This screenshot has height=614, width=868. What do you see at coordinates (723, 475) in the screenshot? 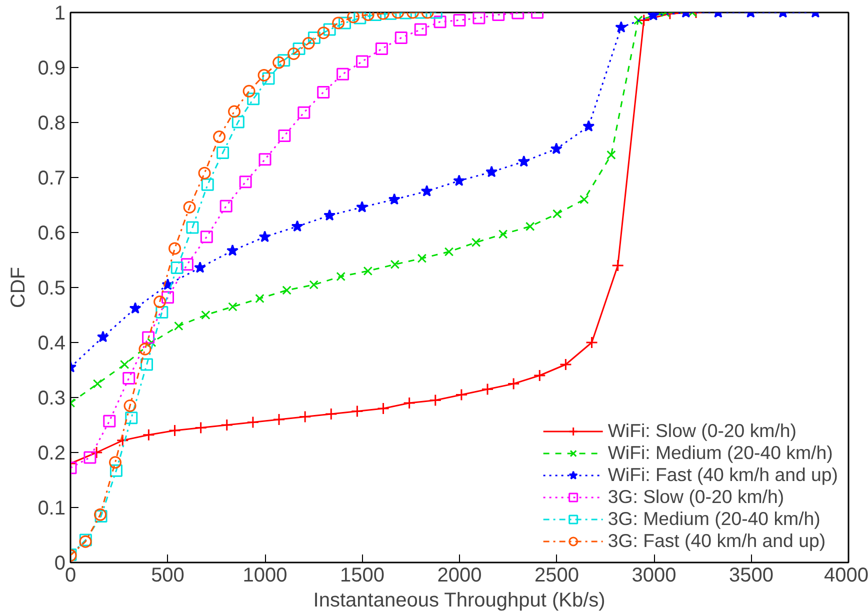
I see `legend-label: WiFi: Fast (40 km/h and up)` at bounding box center [723, 475].